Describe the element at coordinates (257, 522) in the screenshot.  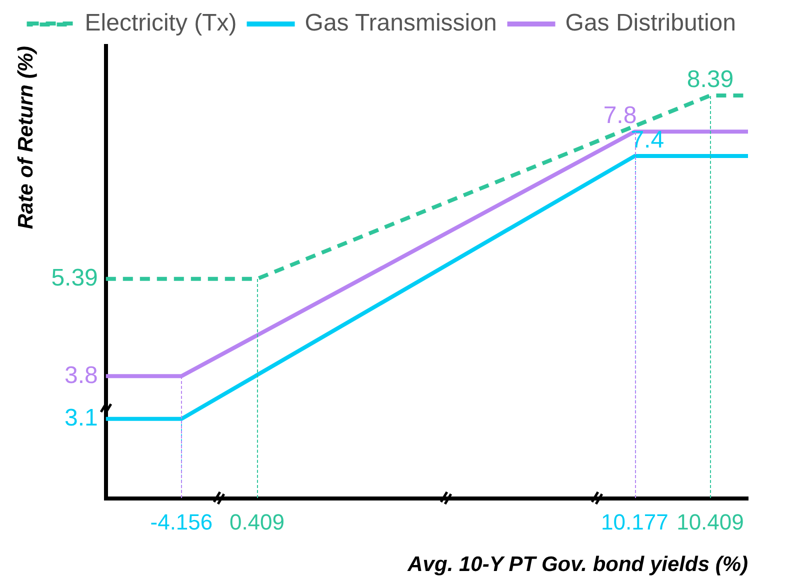
I see `x-tick-label: 0.409` at that location.